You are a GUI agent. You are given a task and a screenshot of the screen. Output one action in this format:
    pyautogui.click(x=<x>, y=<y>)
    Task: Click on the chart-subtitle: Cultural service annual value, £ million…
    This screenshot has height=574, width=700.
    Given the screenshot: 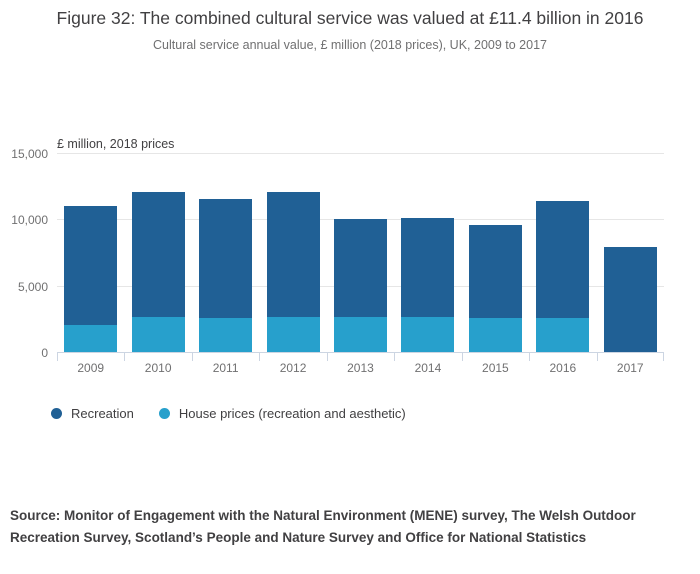 What is the action you would take?
    pyautogui.click(x=350, y=45)
    